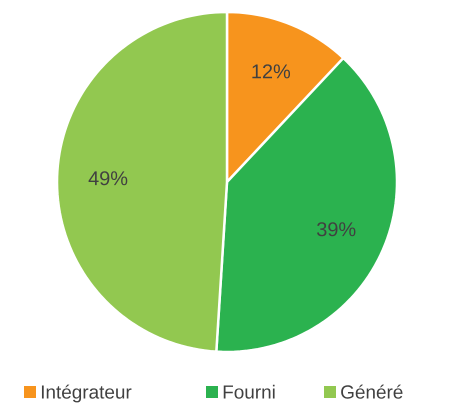 The width and height of the screenshot is (456, 410). Describe the element at coordinates (249, 391) in the screenshot. I see `legend-label: Fourni` at that location.